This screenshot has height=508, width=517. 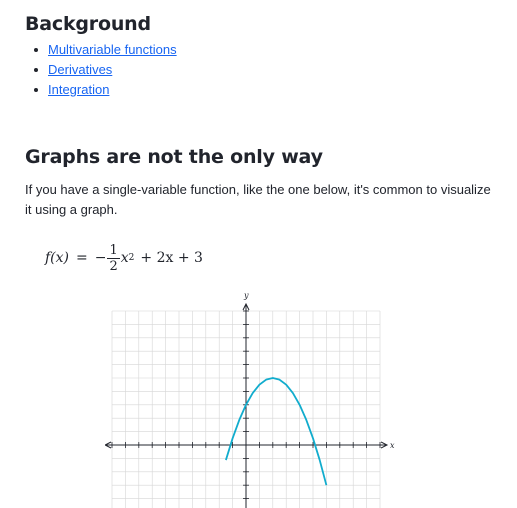 What do you see at coordinates (79, 89) in the screenshot?
I see `link-integration: Integration` at bounding box center [79, 89].